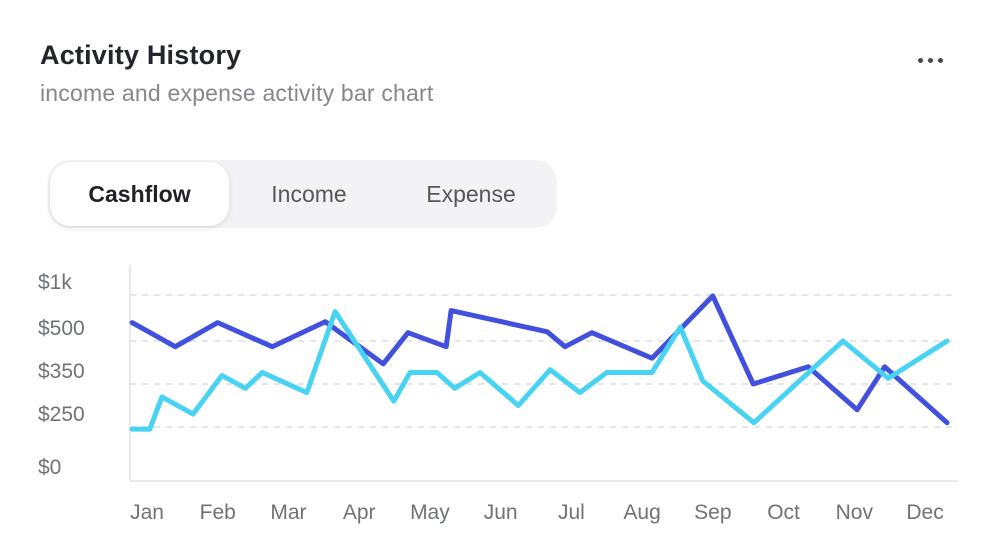 The height and width of the screenshot is (544, 992). What do you see at coordinates (49, 467) in the screenshot?
I see `y-axis-tick-label: $0` at bounding box center [49, 467].